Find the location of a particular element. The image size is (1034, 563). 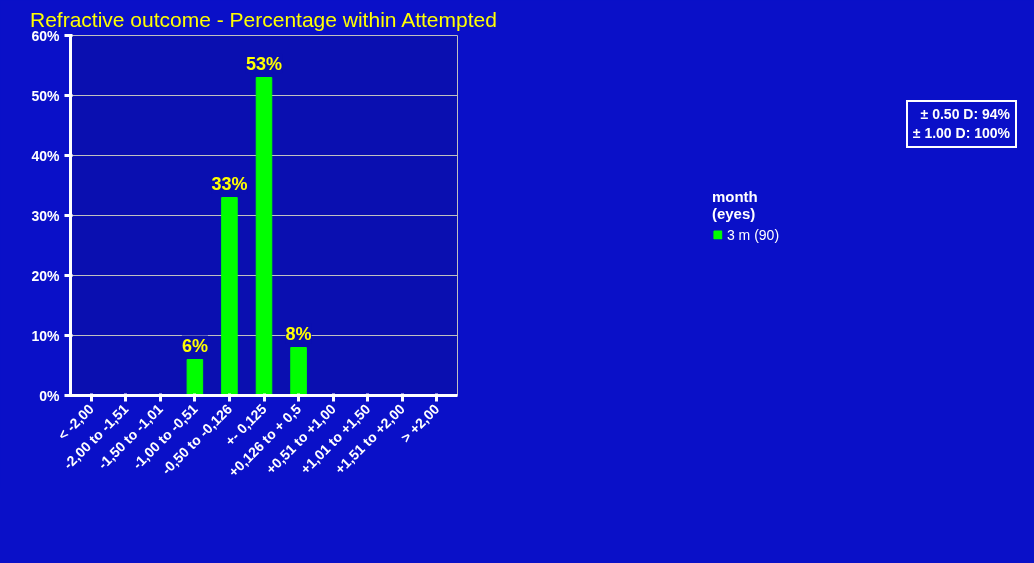

data-label: 8% is located at coordinates (298, 333).